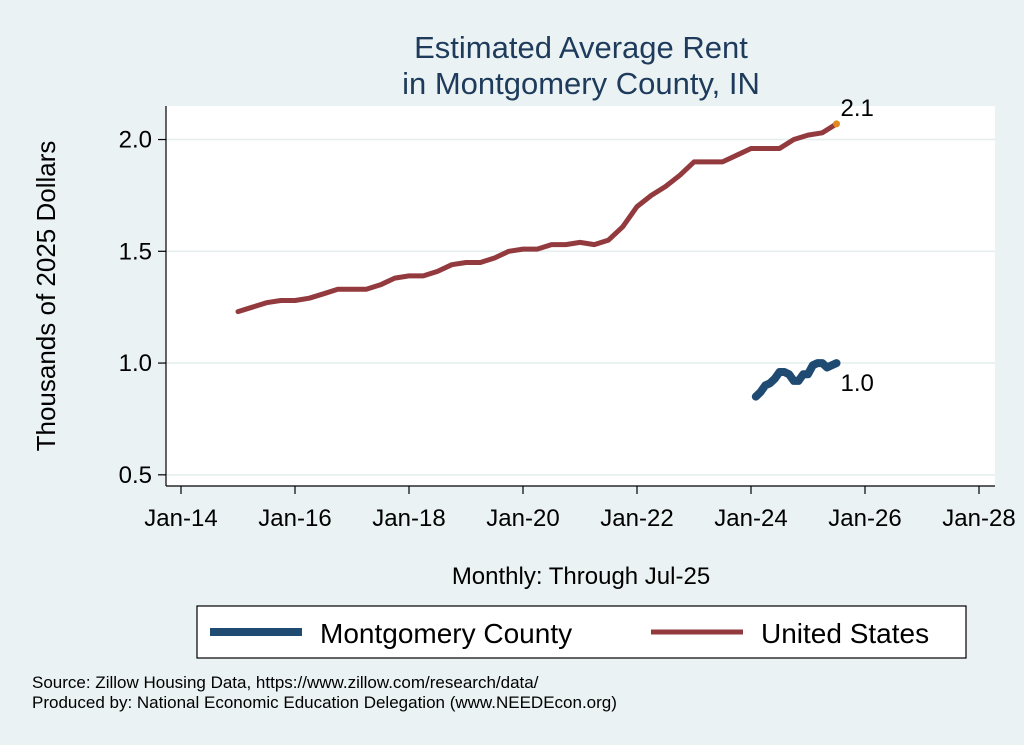  I want to click on series-end-label-montgomery-county: 1.0, so click(857, 383).